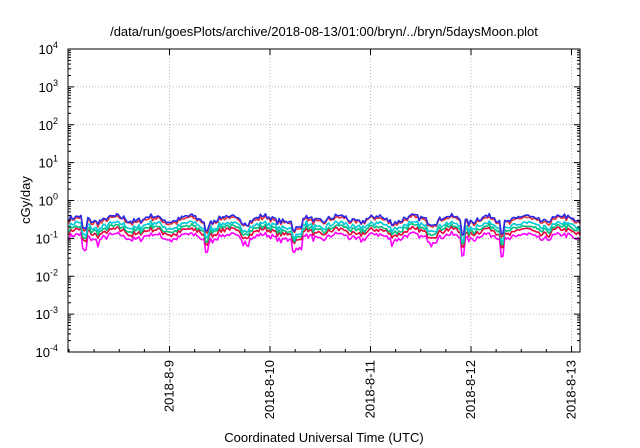 This screenshot has height=448, width=640. Describe the element at coordinates (48, 124) in the screenshot. I see `y-tick-label: 10²` at that location.